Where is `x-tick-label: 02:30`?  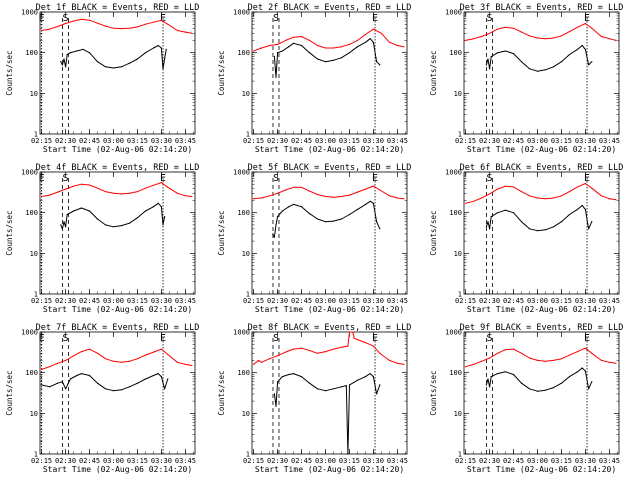 x-tick-label: 02:30 is located at coordinates (277, 141).